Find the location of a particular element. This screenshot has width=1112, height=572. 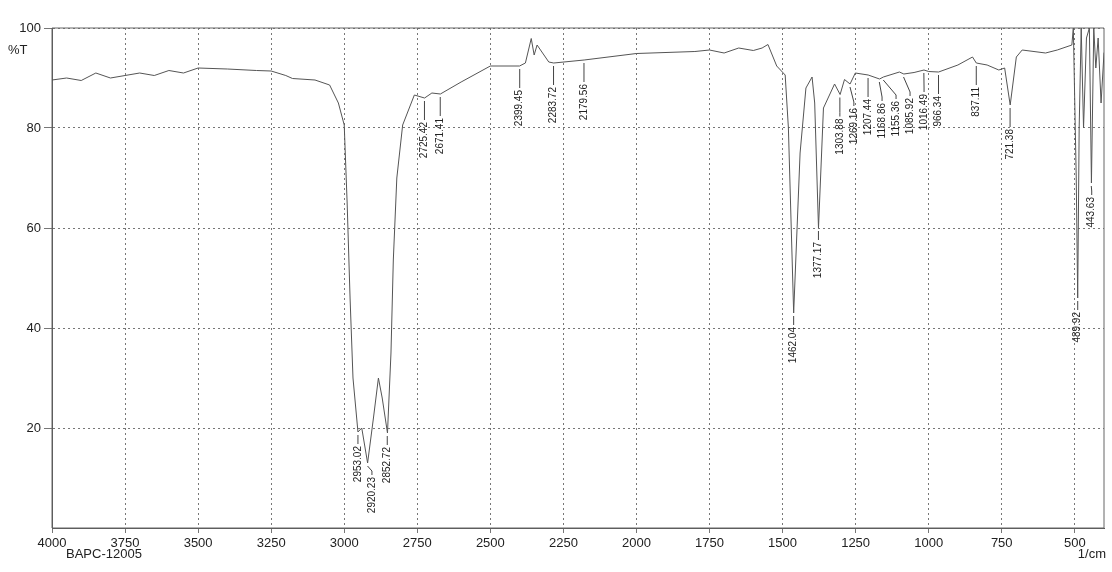

annotation: 2953.02 is located at coordinates (357, 464).